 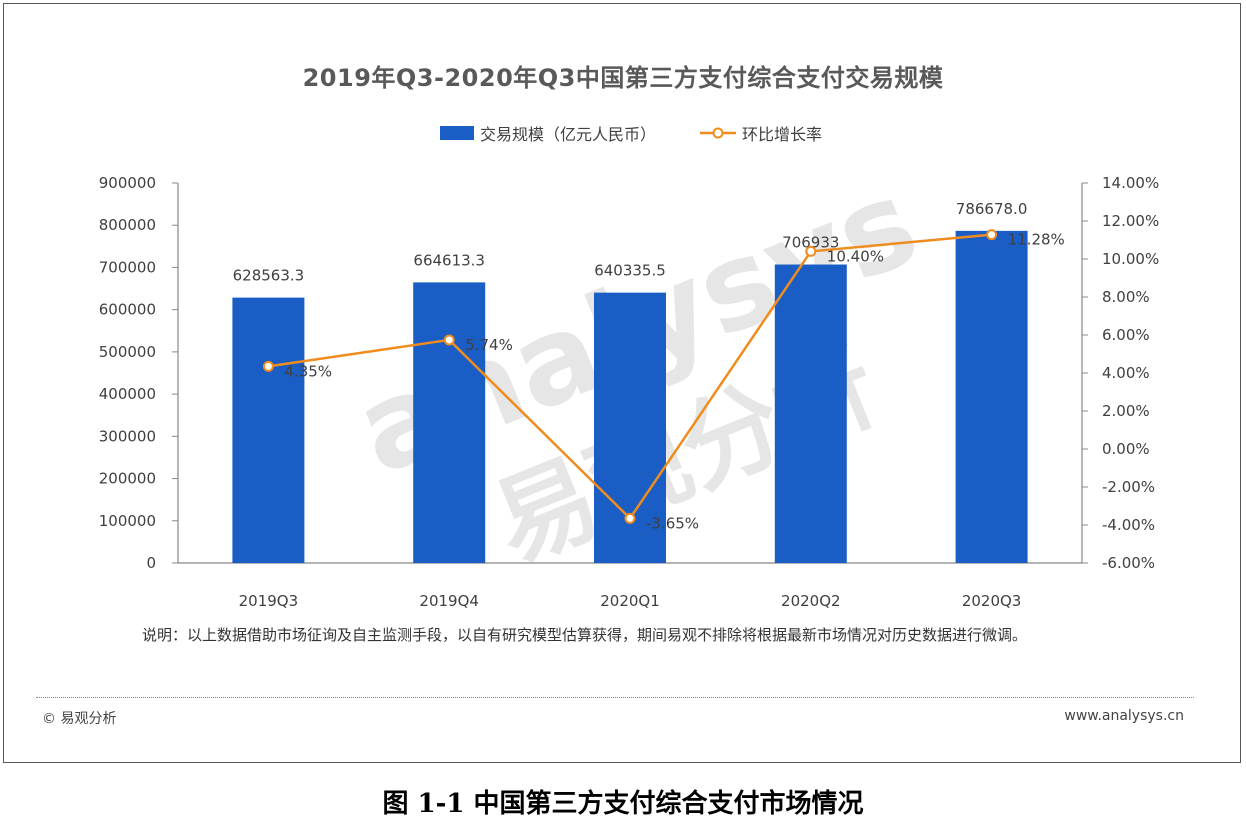 I want to click on bar-data-label: 664613.3, so click(x=449, y=260).